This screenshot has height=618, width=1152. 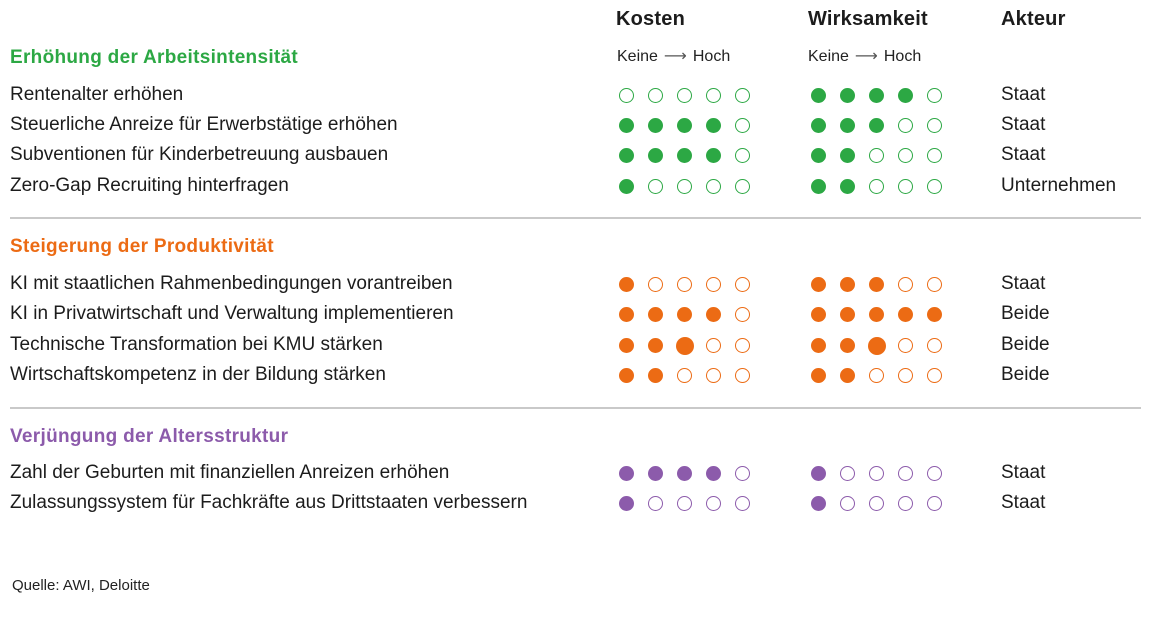 What do you see at coordinates (575, 218) in the screenshot?
I see `section-divider` at bounding box center [575, 218].